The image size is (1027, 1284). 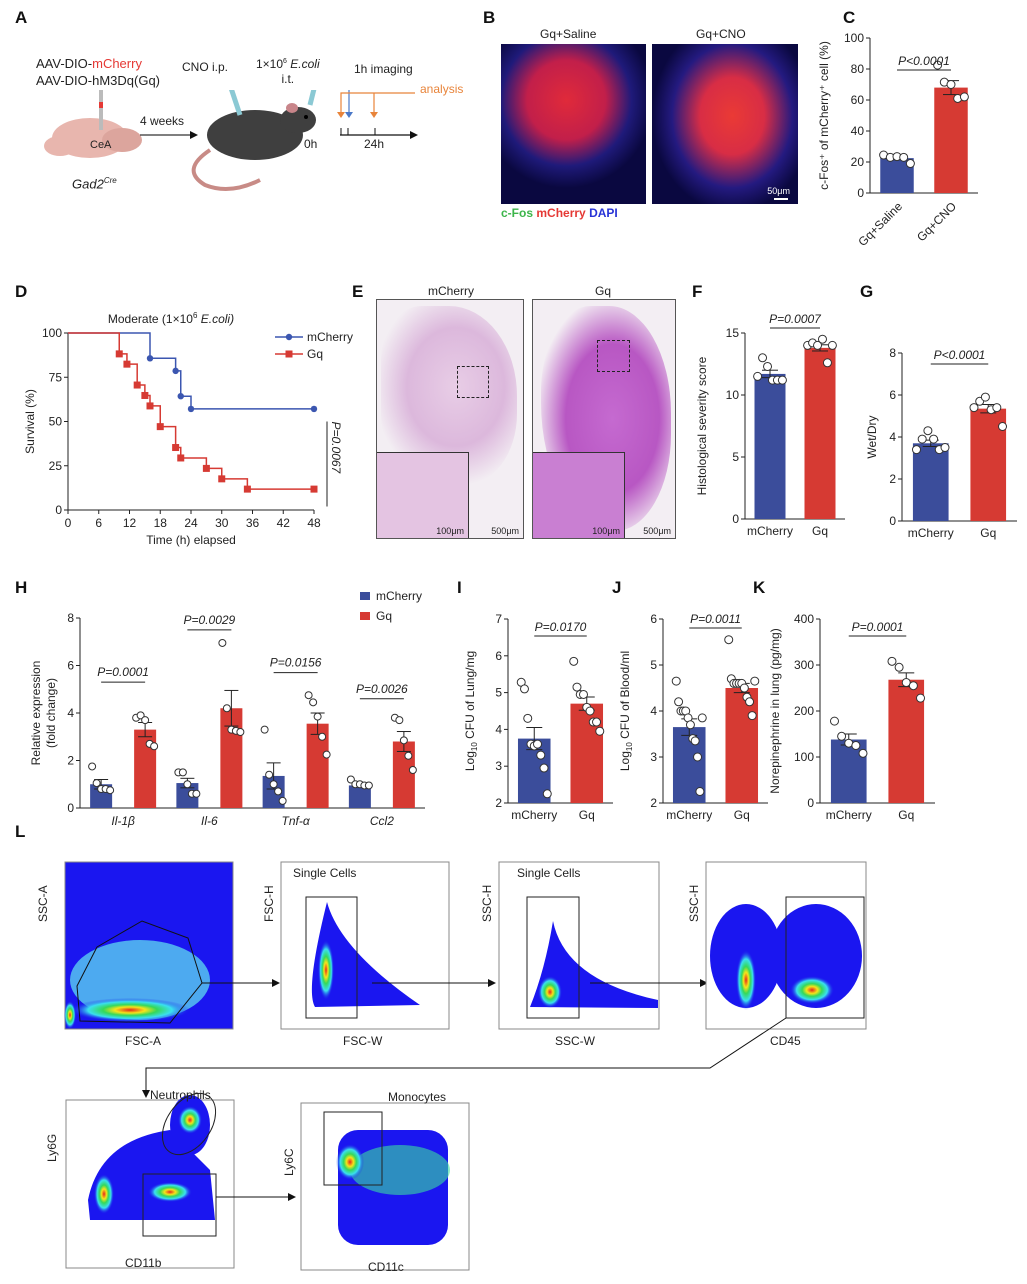 I want to click on gate-connector, so click(x=466, y=1053).